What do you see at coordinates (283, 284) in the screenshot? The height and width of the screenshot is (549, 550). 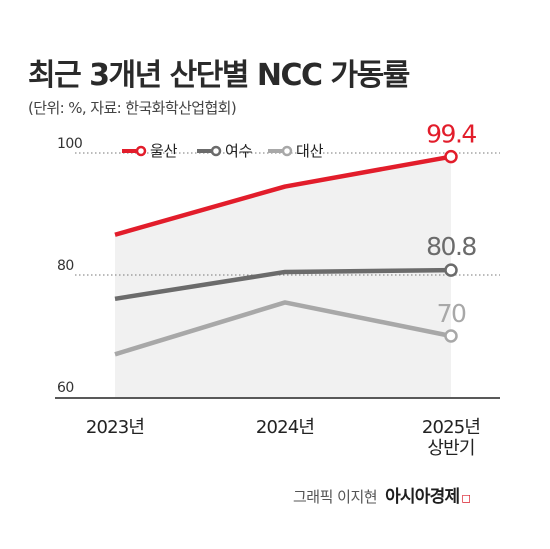 I see `series-line-yeosu` at bounding box center [283, 284].